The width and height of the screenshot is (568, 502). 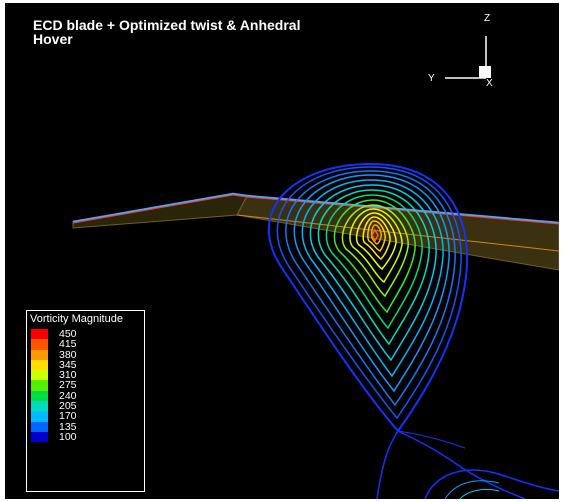 I want to click on legend-value: 380, so click(x=68, y=354).